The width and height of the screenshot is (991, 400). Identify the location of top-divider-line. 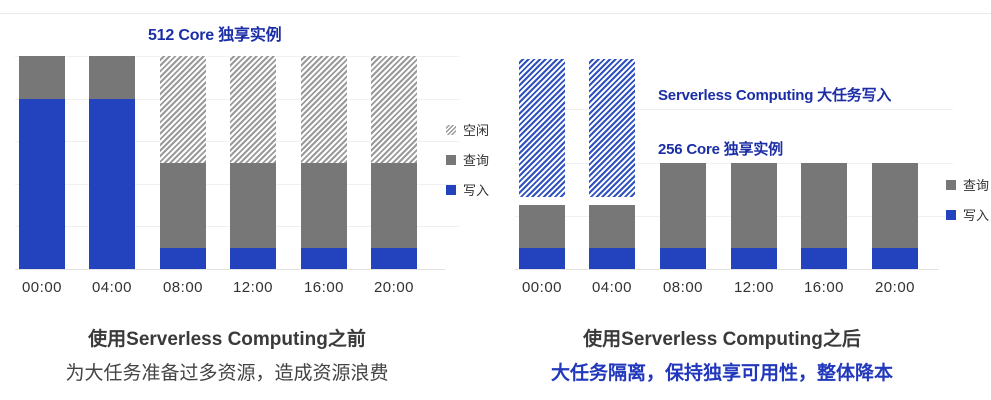
(495, 13).